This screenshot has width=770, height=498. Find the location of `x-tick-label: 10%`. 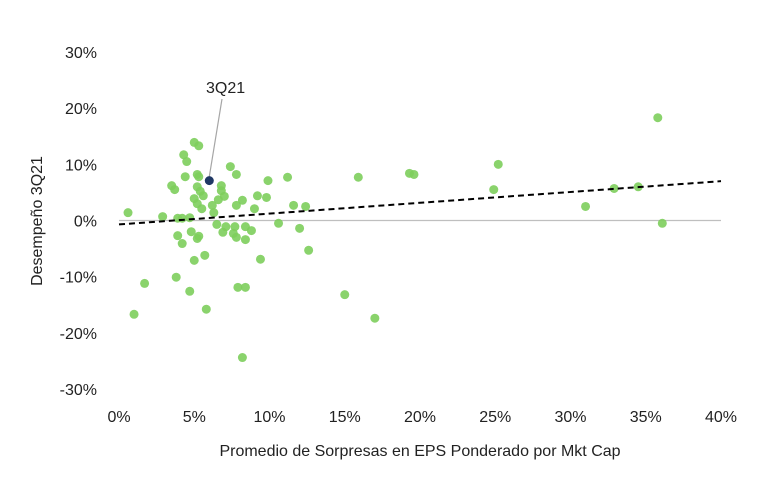

x-tick-label: 10% is located at coordinates (269, 417).